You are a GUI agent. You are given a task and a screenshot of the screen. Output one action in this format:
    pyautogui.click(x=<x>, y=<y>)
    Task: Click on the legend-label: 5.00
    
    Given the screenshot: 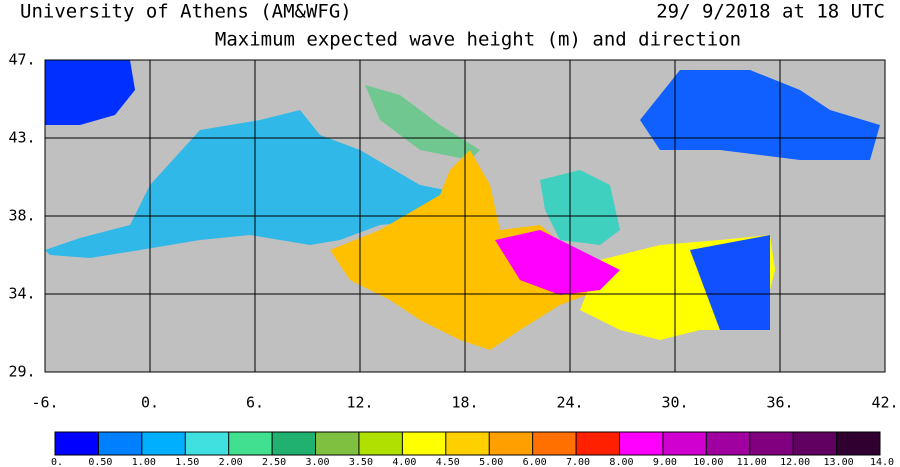 What is the action you would take?
    pyautogui.click(x=491, y=462)
    